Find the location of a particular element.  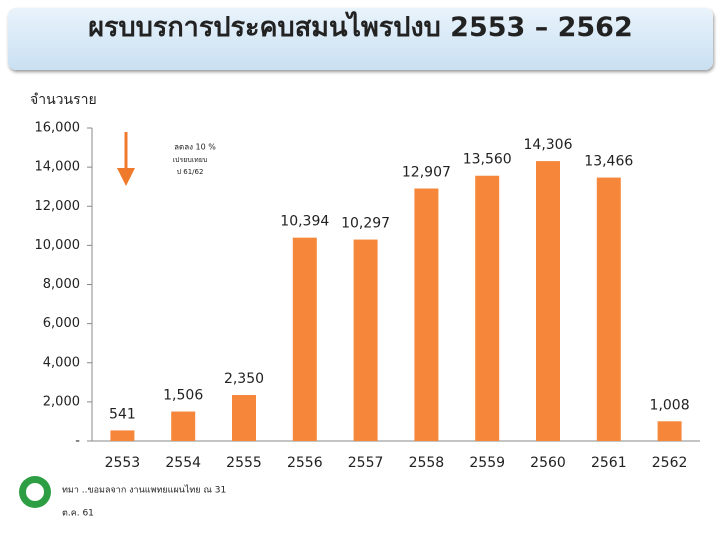

value-label: 1,506 is located at coordinates (183, 396).